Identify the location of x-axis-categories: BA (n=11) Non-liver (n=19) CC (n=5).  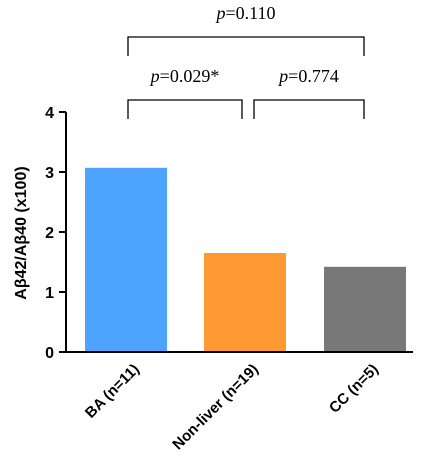
(232, 407).